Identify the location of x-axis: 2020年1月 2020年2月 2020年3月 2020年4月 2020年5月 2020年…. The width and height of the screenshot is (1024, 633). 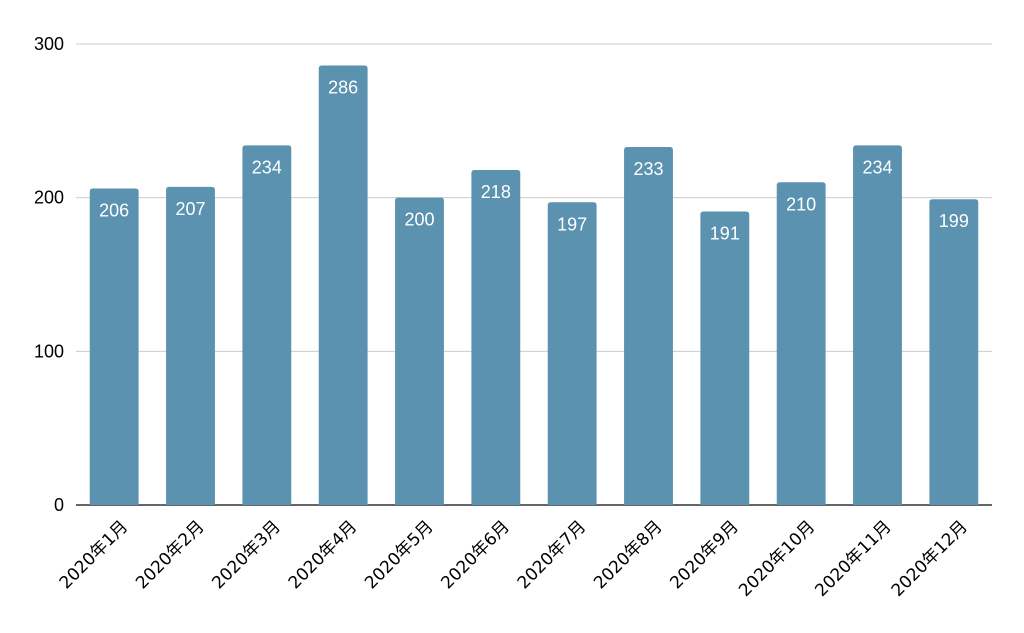
(514, 559).